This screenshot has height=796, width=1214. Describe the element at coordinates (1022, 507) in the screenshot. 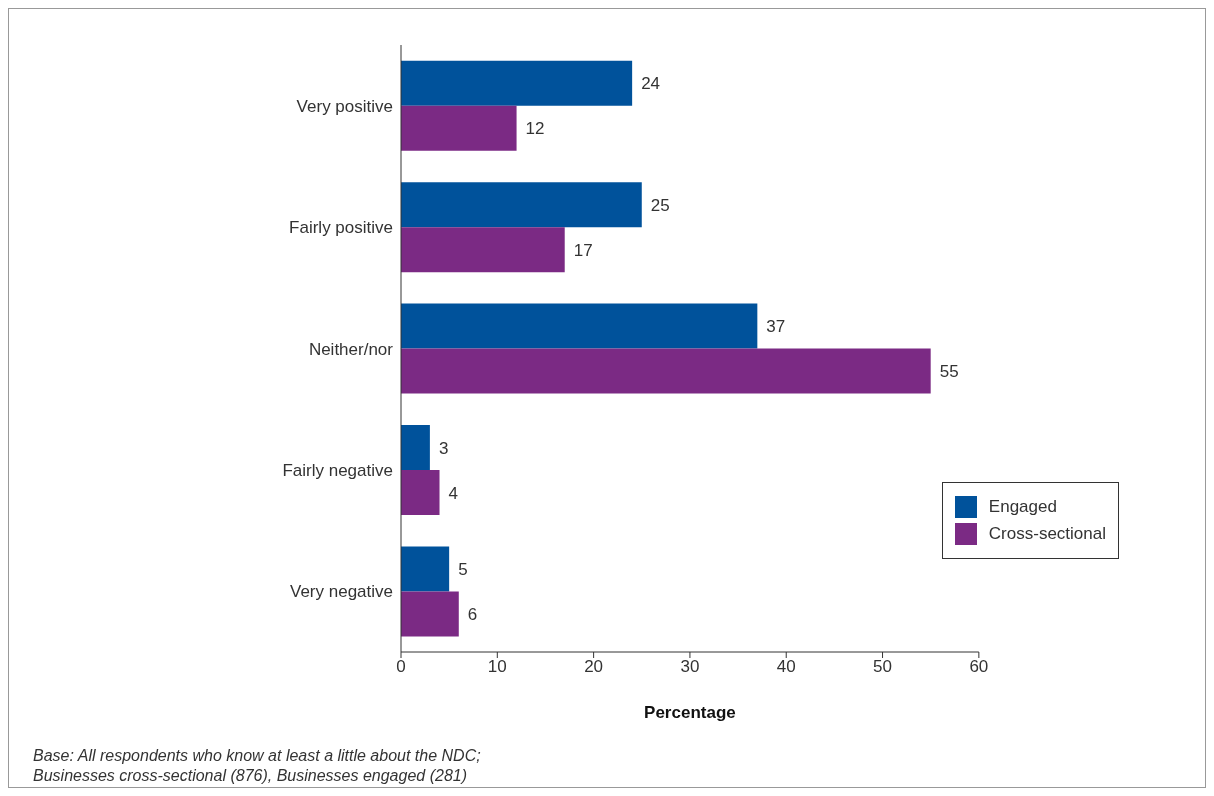

I see `legend-label: Engaged` at that location.